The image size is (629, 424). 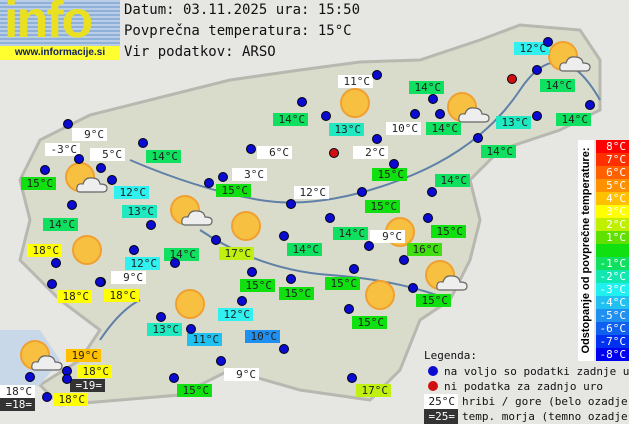 What do you see at coordinates (48, 24) in the screenshot?
I see `logo-text: info` at bounding box center [48, 24].